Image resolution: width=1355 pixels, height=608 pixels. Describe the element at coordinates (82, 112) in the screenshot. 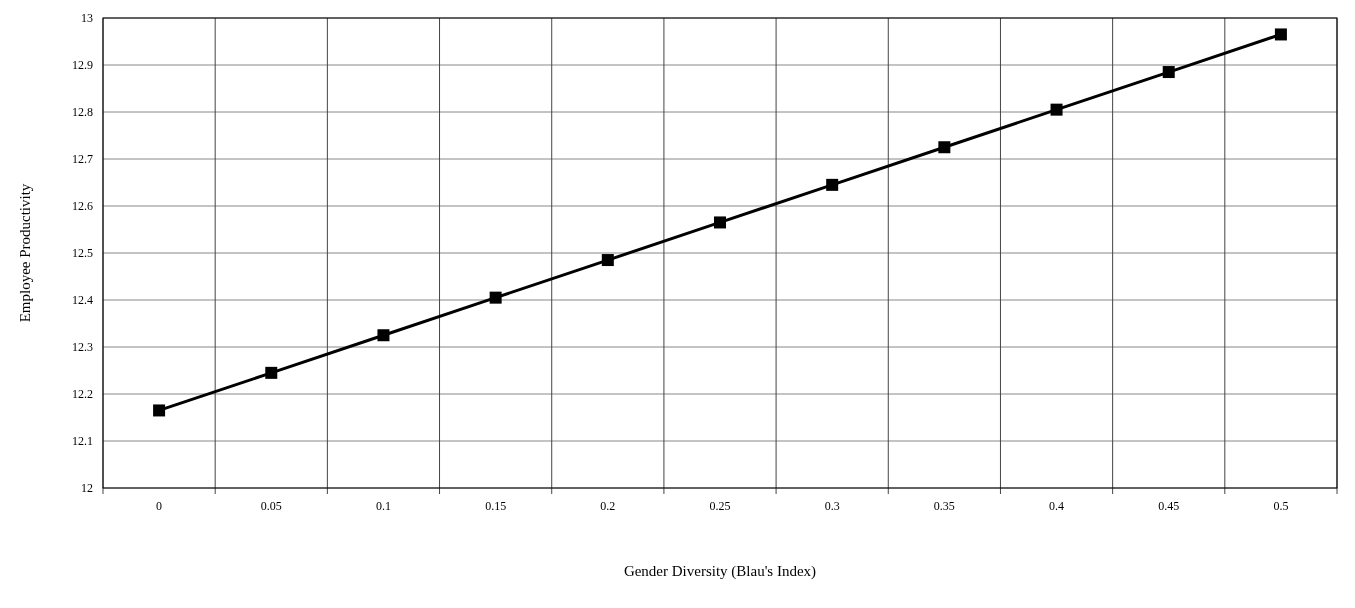

I see `y-tick-label: 12.8` at that location.